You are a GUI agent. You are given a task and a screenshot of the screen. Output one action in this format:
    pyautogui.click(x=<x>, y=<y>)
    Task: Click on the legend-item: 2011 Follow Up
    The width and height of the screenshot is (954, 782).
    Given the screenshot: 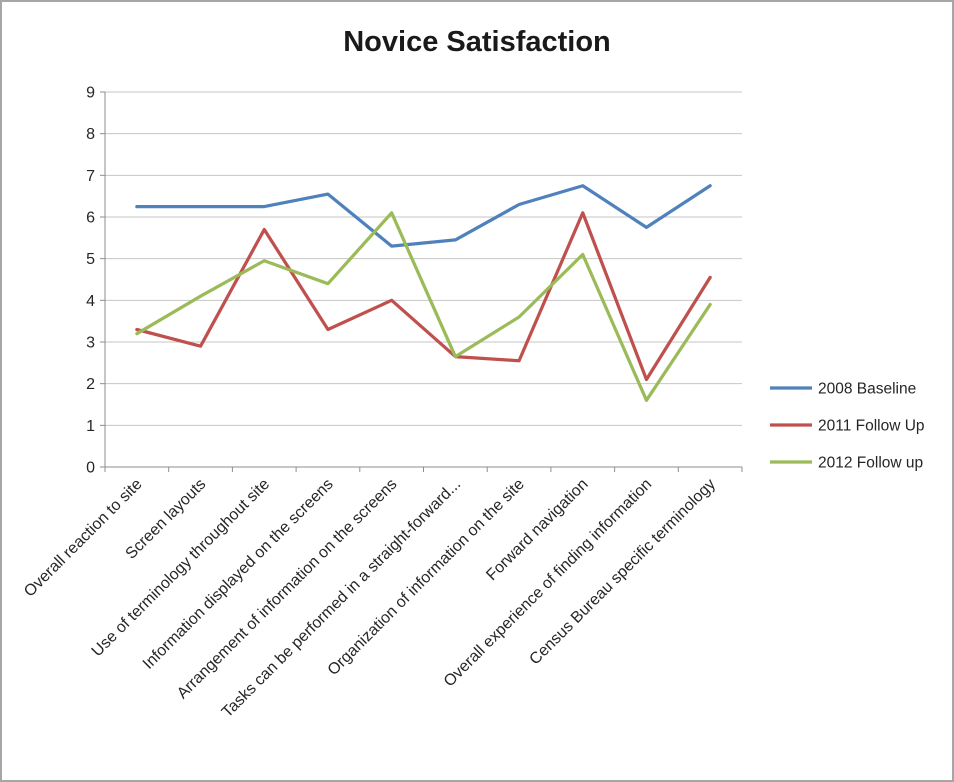 What is the action you would take?
    pyautogui.click(x=847, y=426)
    